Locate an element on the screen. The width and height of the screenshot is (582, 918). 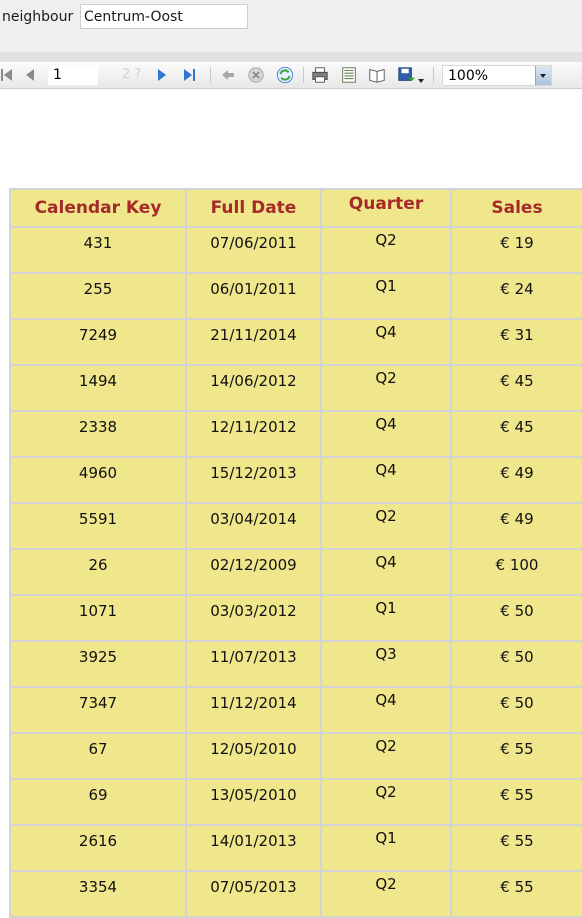
first-page-icon is located at coordinates (8, 75).